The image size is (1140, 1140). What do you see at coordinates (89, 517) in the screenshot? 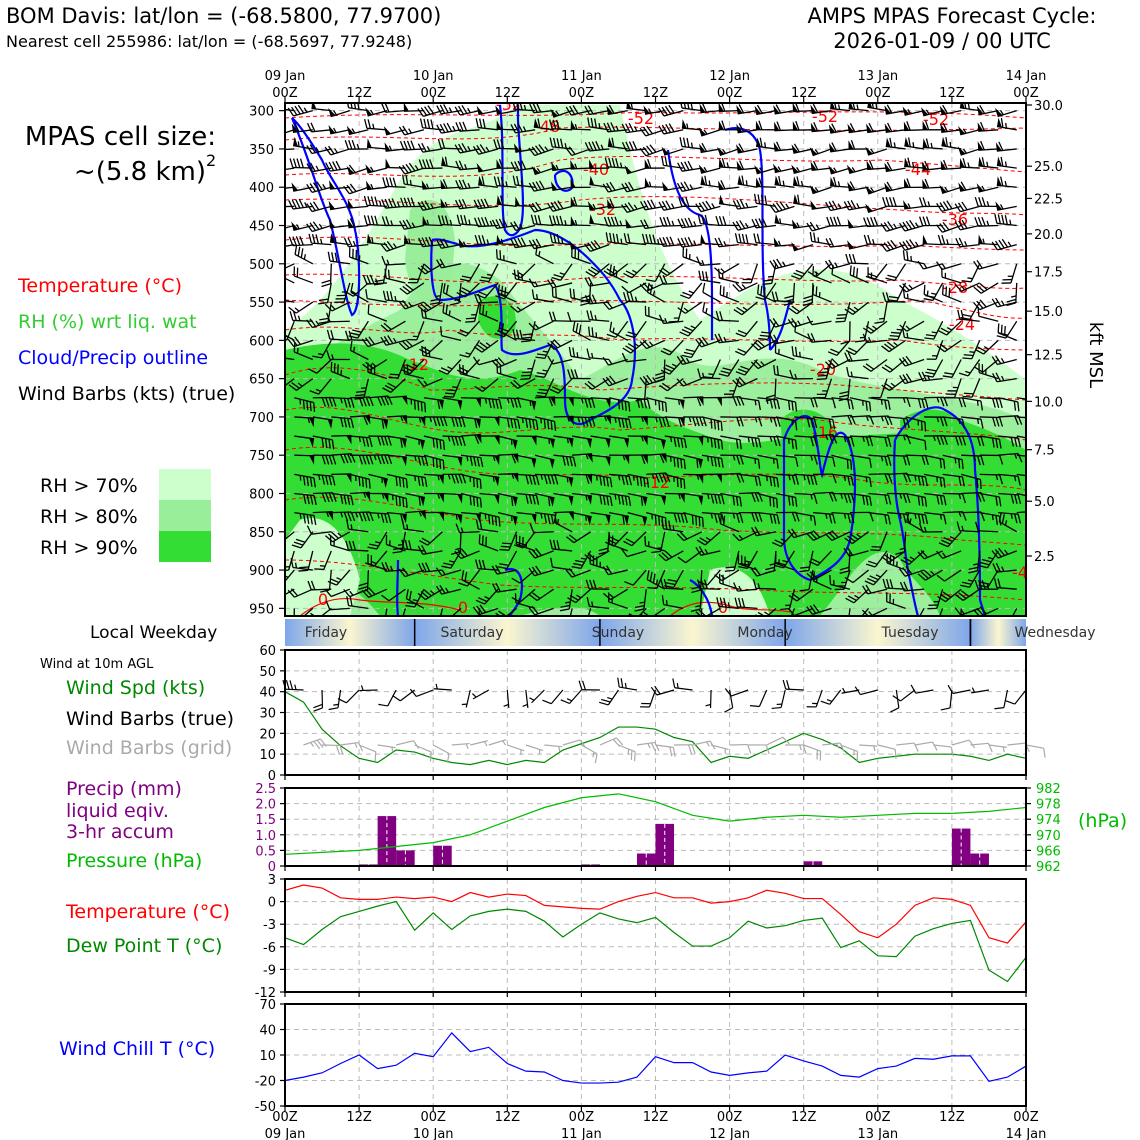
I see `rh80-label: RH > 80%` at bounding box center [89, 517].